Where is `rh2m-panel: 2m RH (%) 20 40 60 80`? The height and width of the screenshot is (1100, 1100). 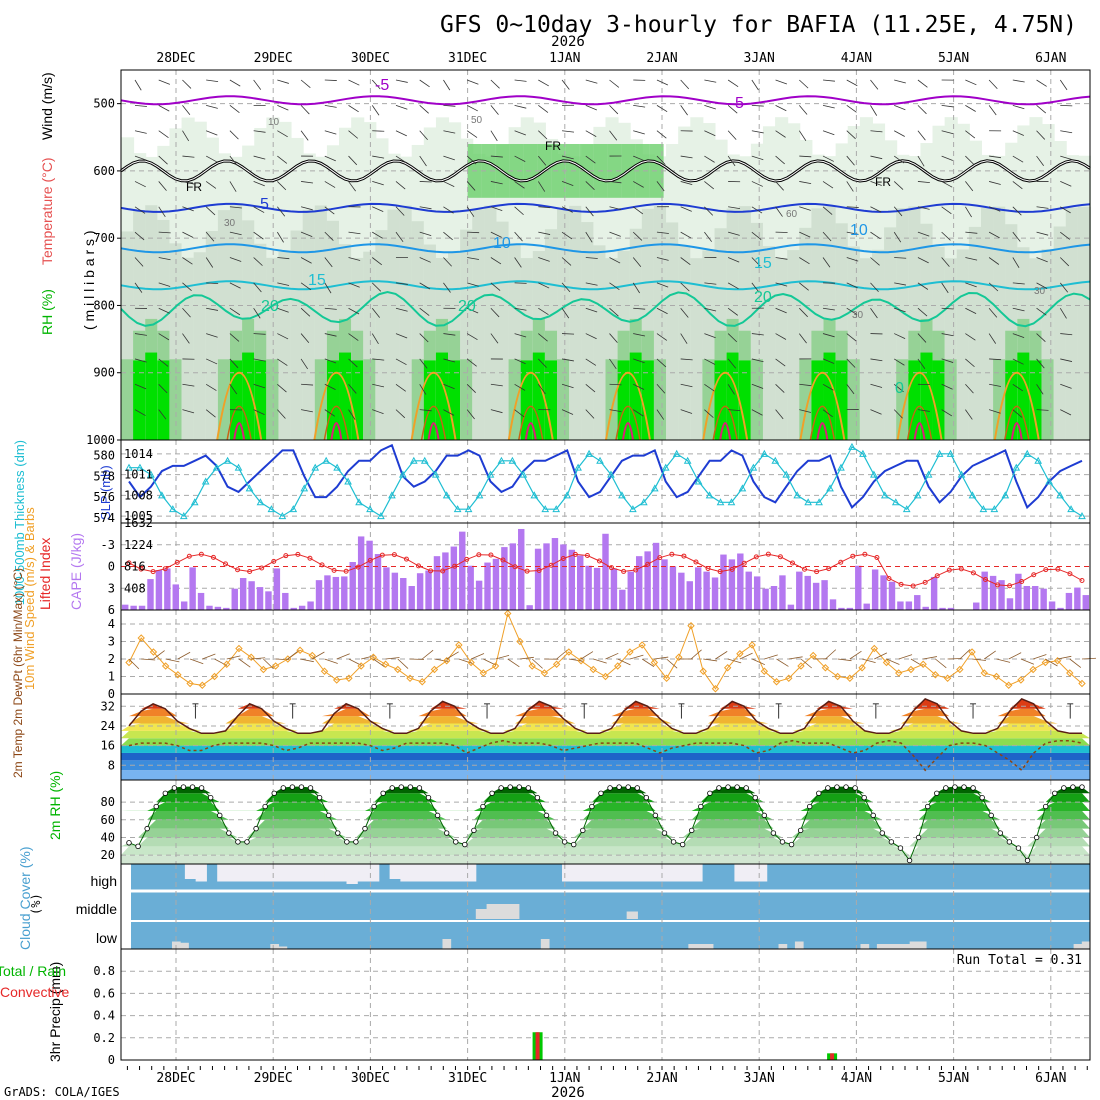 rh2m-panel: 2m RH (%) 20 40 60 80 is located at coordinates (569, 818).